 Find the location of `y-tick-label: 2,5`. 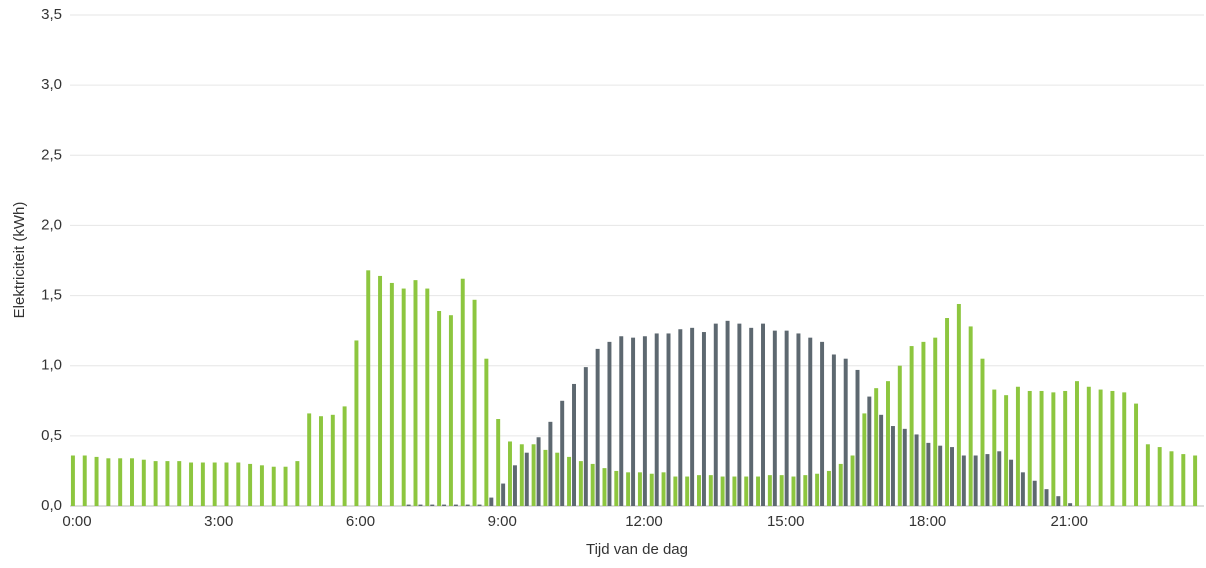

y-tick-label: 2,5 is located at coordinates (51, 154).